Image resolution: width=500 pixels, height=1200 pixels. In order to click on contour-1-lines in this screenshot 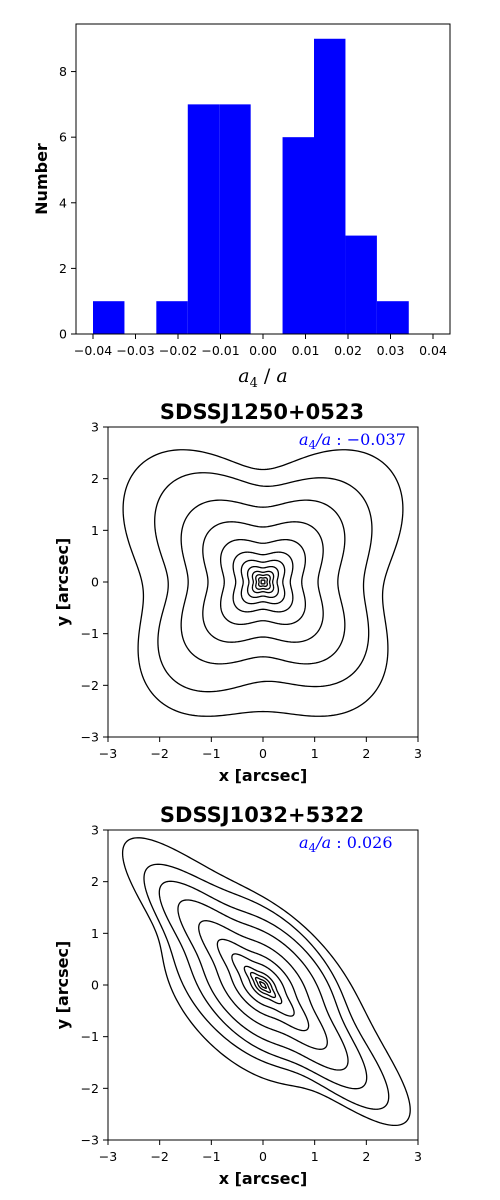, I will do `click(263, 583)`.